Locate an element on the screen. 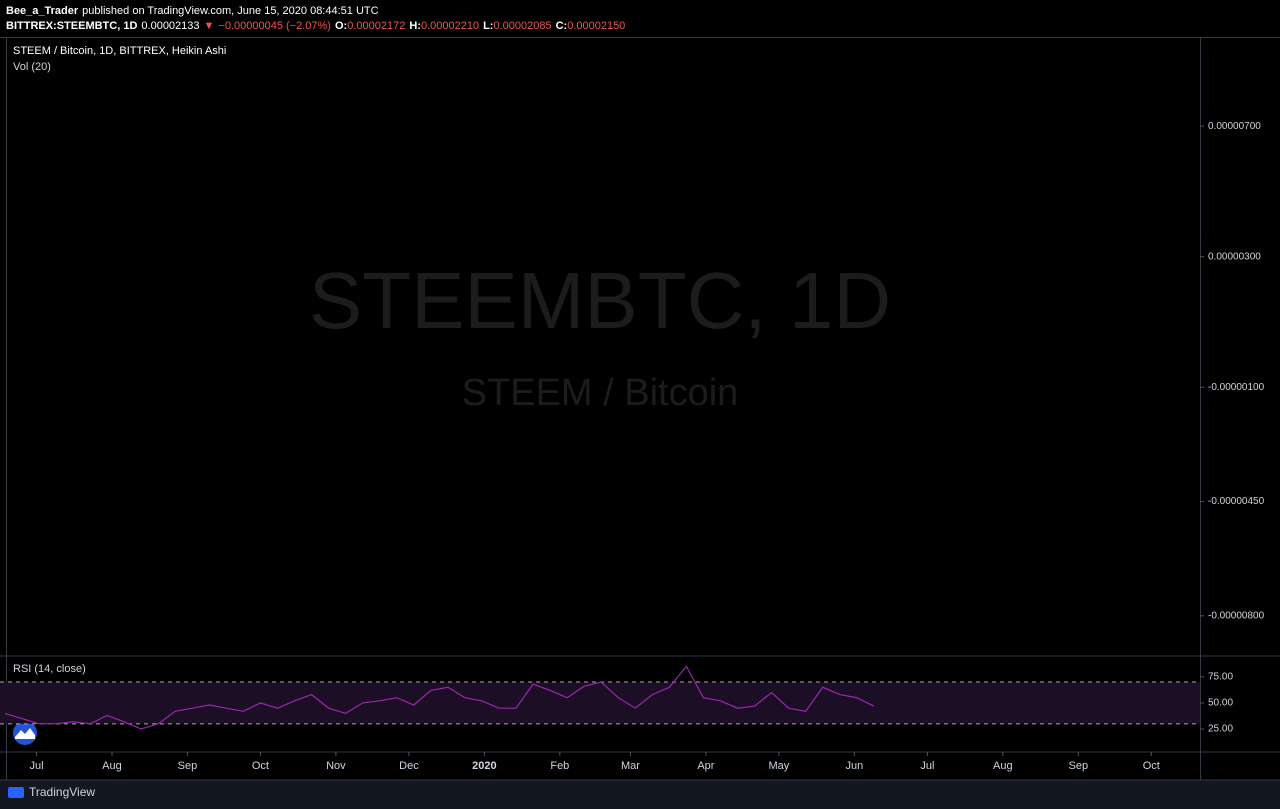  footer-bg is located at coordinates (640, 794).